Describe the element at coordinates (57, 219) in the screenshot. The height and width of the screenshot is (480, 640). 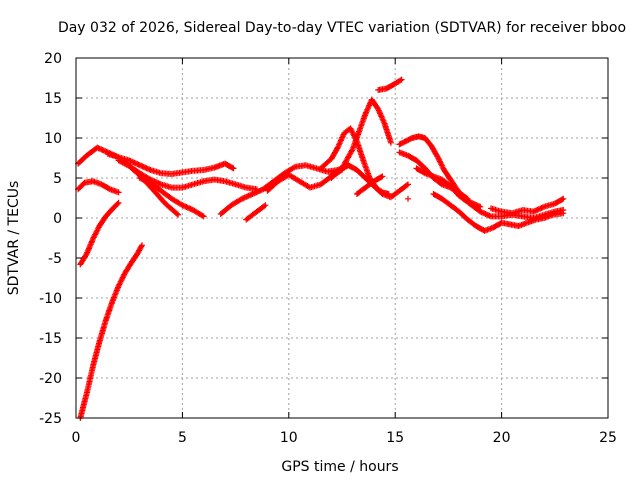
I see `y-tick-label: 0` at that location.